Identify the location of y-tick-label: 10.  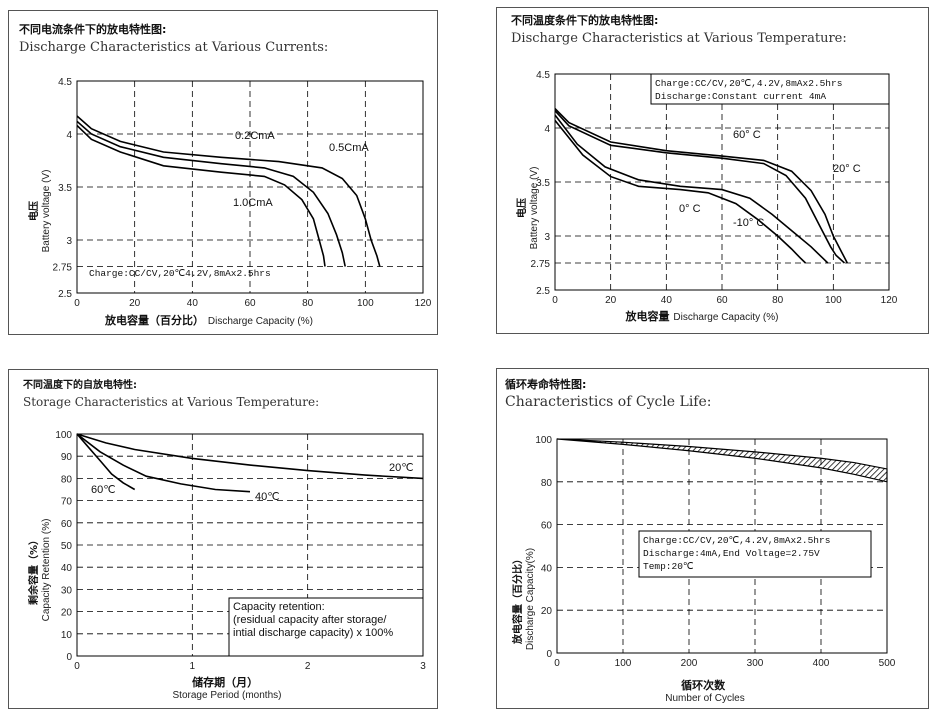
(67, 635).